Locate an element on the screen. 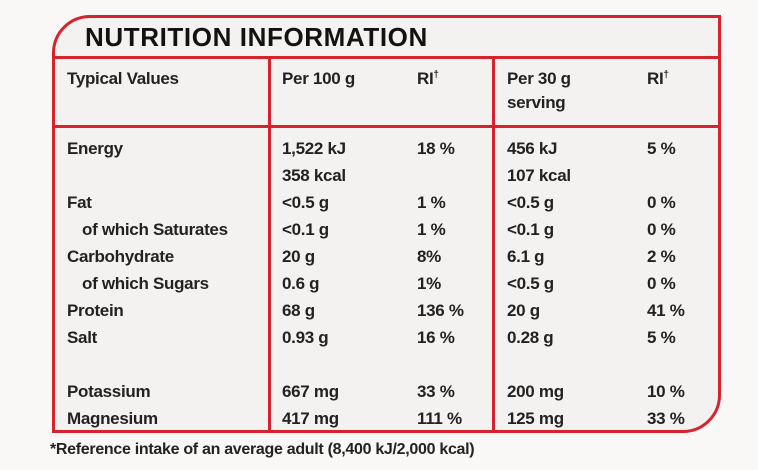 This screenshot has height=470, width=758. ri-per-100g: 1% is located at coordinates (429, 283).